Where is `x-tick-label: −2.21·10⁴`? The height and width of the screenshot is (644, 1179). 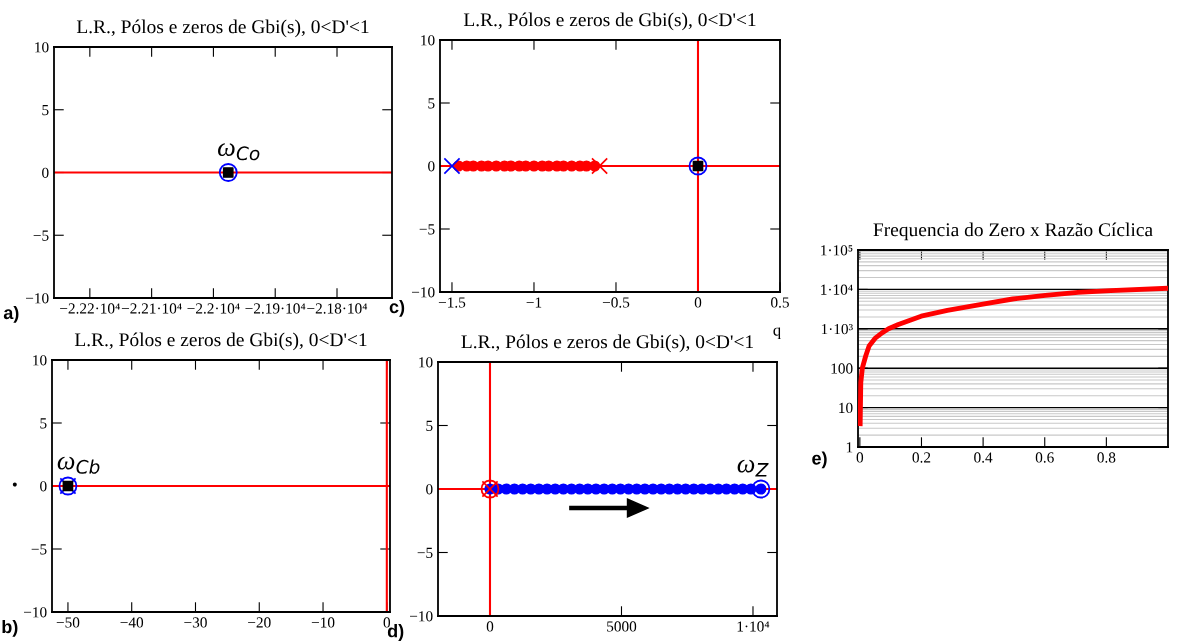 x-tick-label: −2.21·10⁴ is located at coordinates (151, 308).